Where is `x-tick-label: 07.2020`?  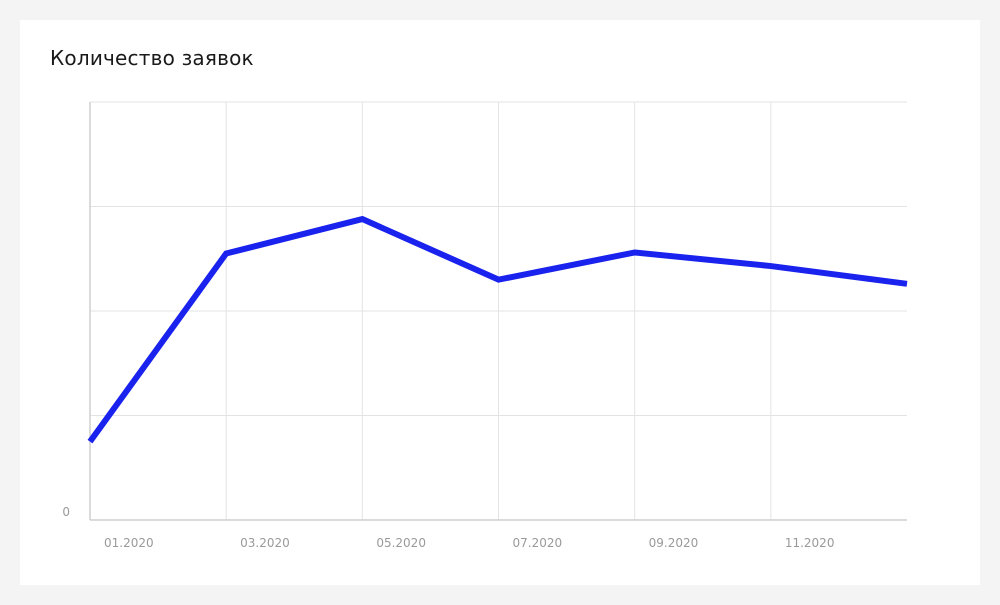 x-tick-label: 07.2020 is located at coordinates (538, 543).